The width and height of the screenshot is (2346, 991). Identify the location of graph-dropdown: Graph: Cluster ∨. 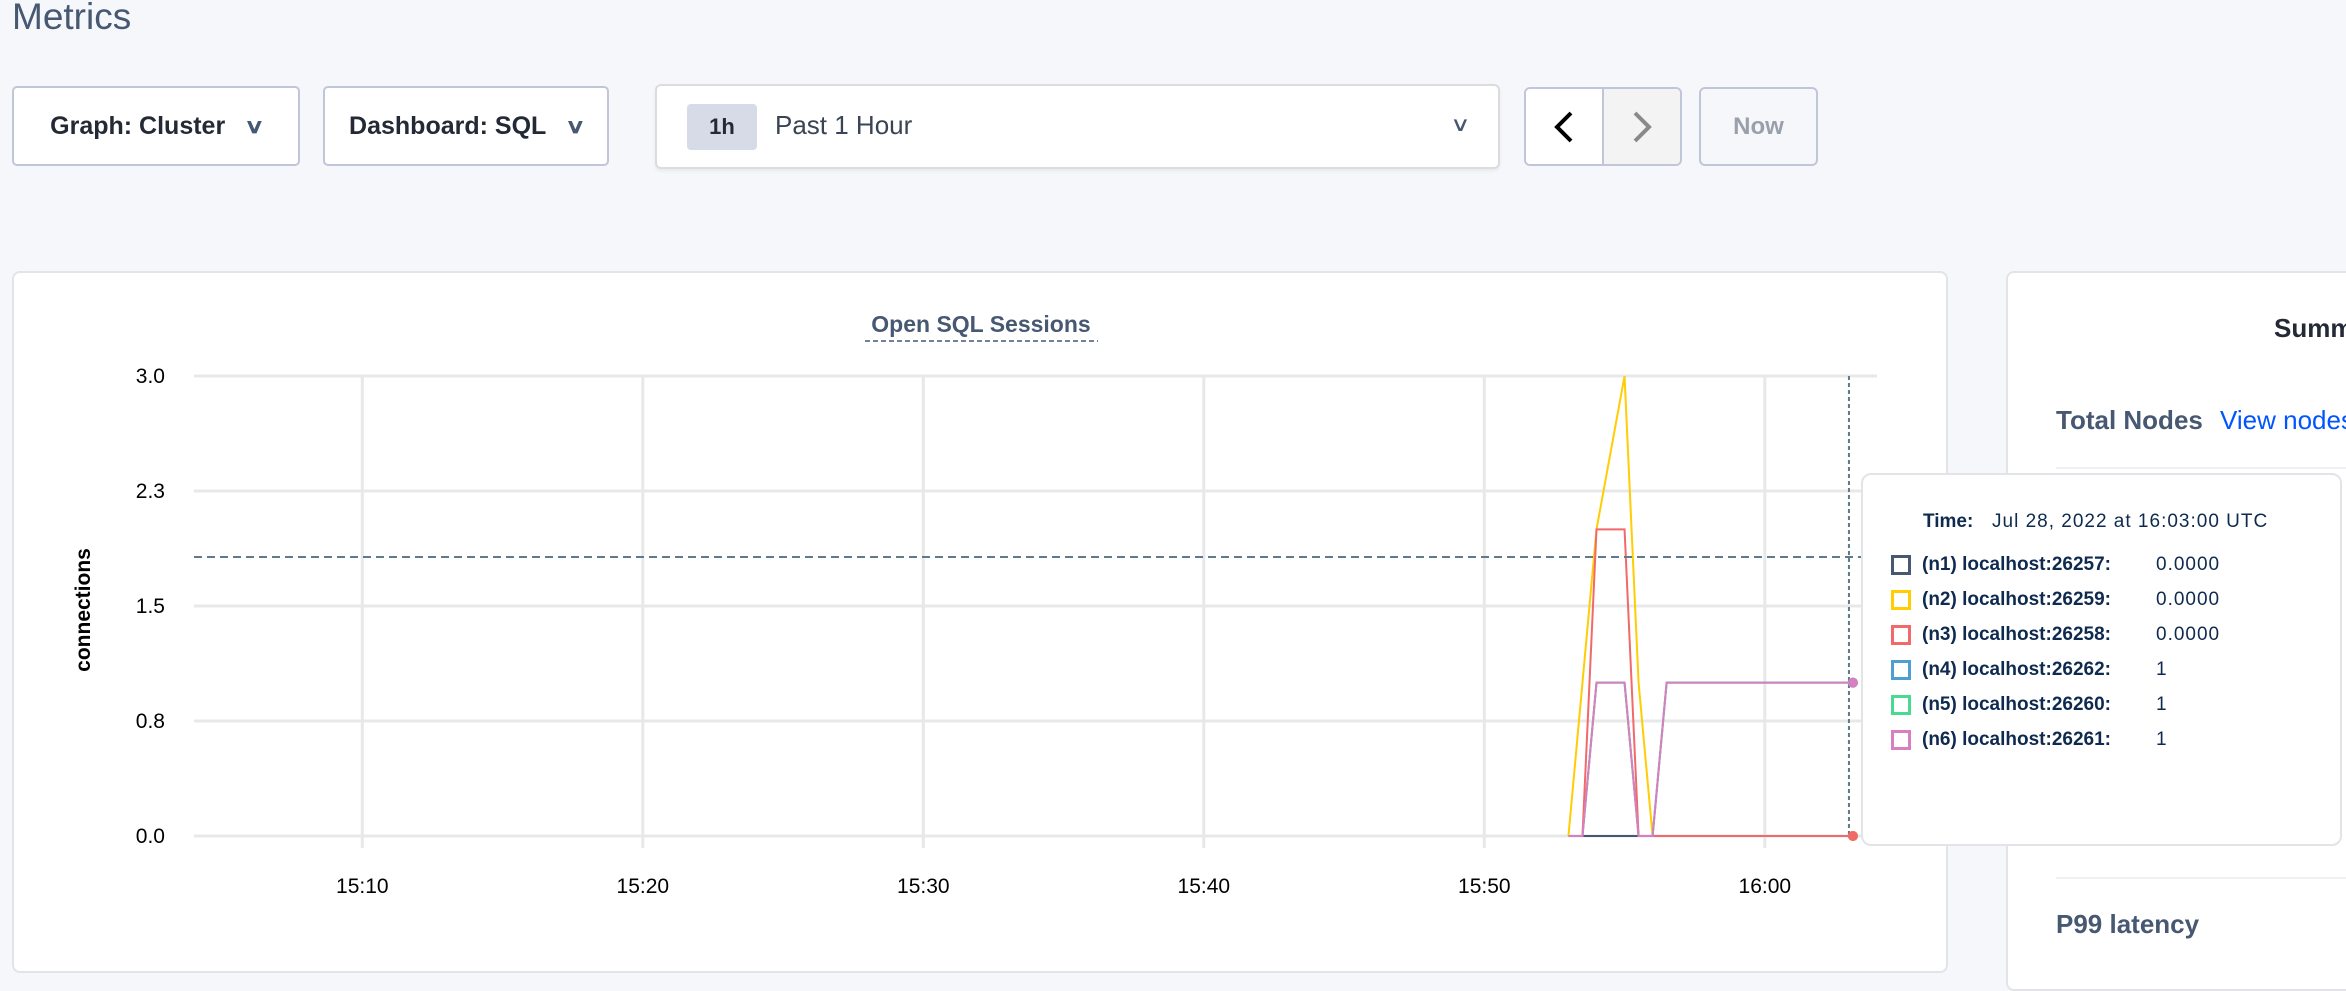
(156, 126).